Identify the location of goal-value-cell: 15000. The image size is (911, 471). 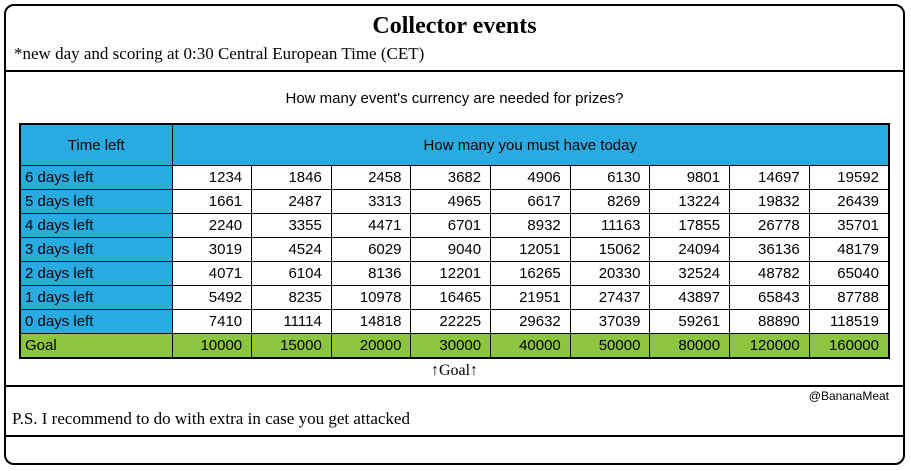
(291, 346).